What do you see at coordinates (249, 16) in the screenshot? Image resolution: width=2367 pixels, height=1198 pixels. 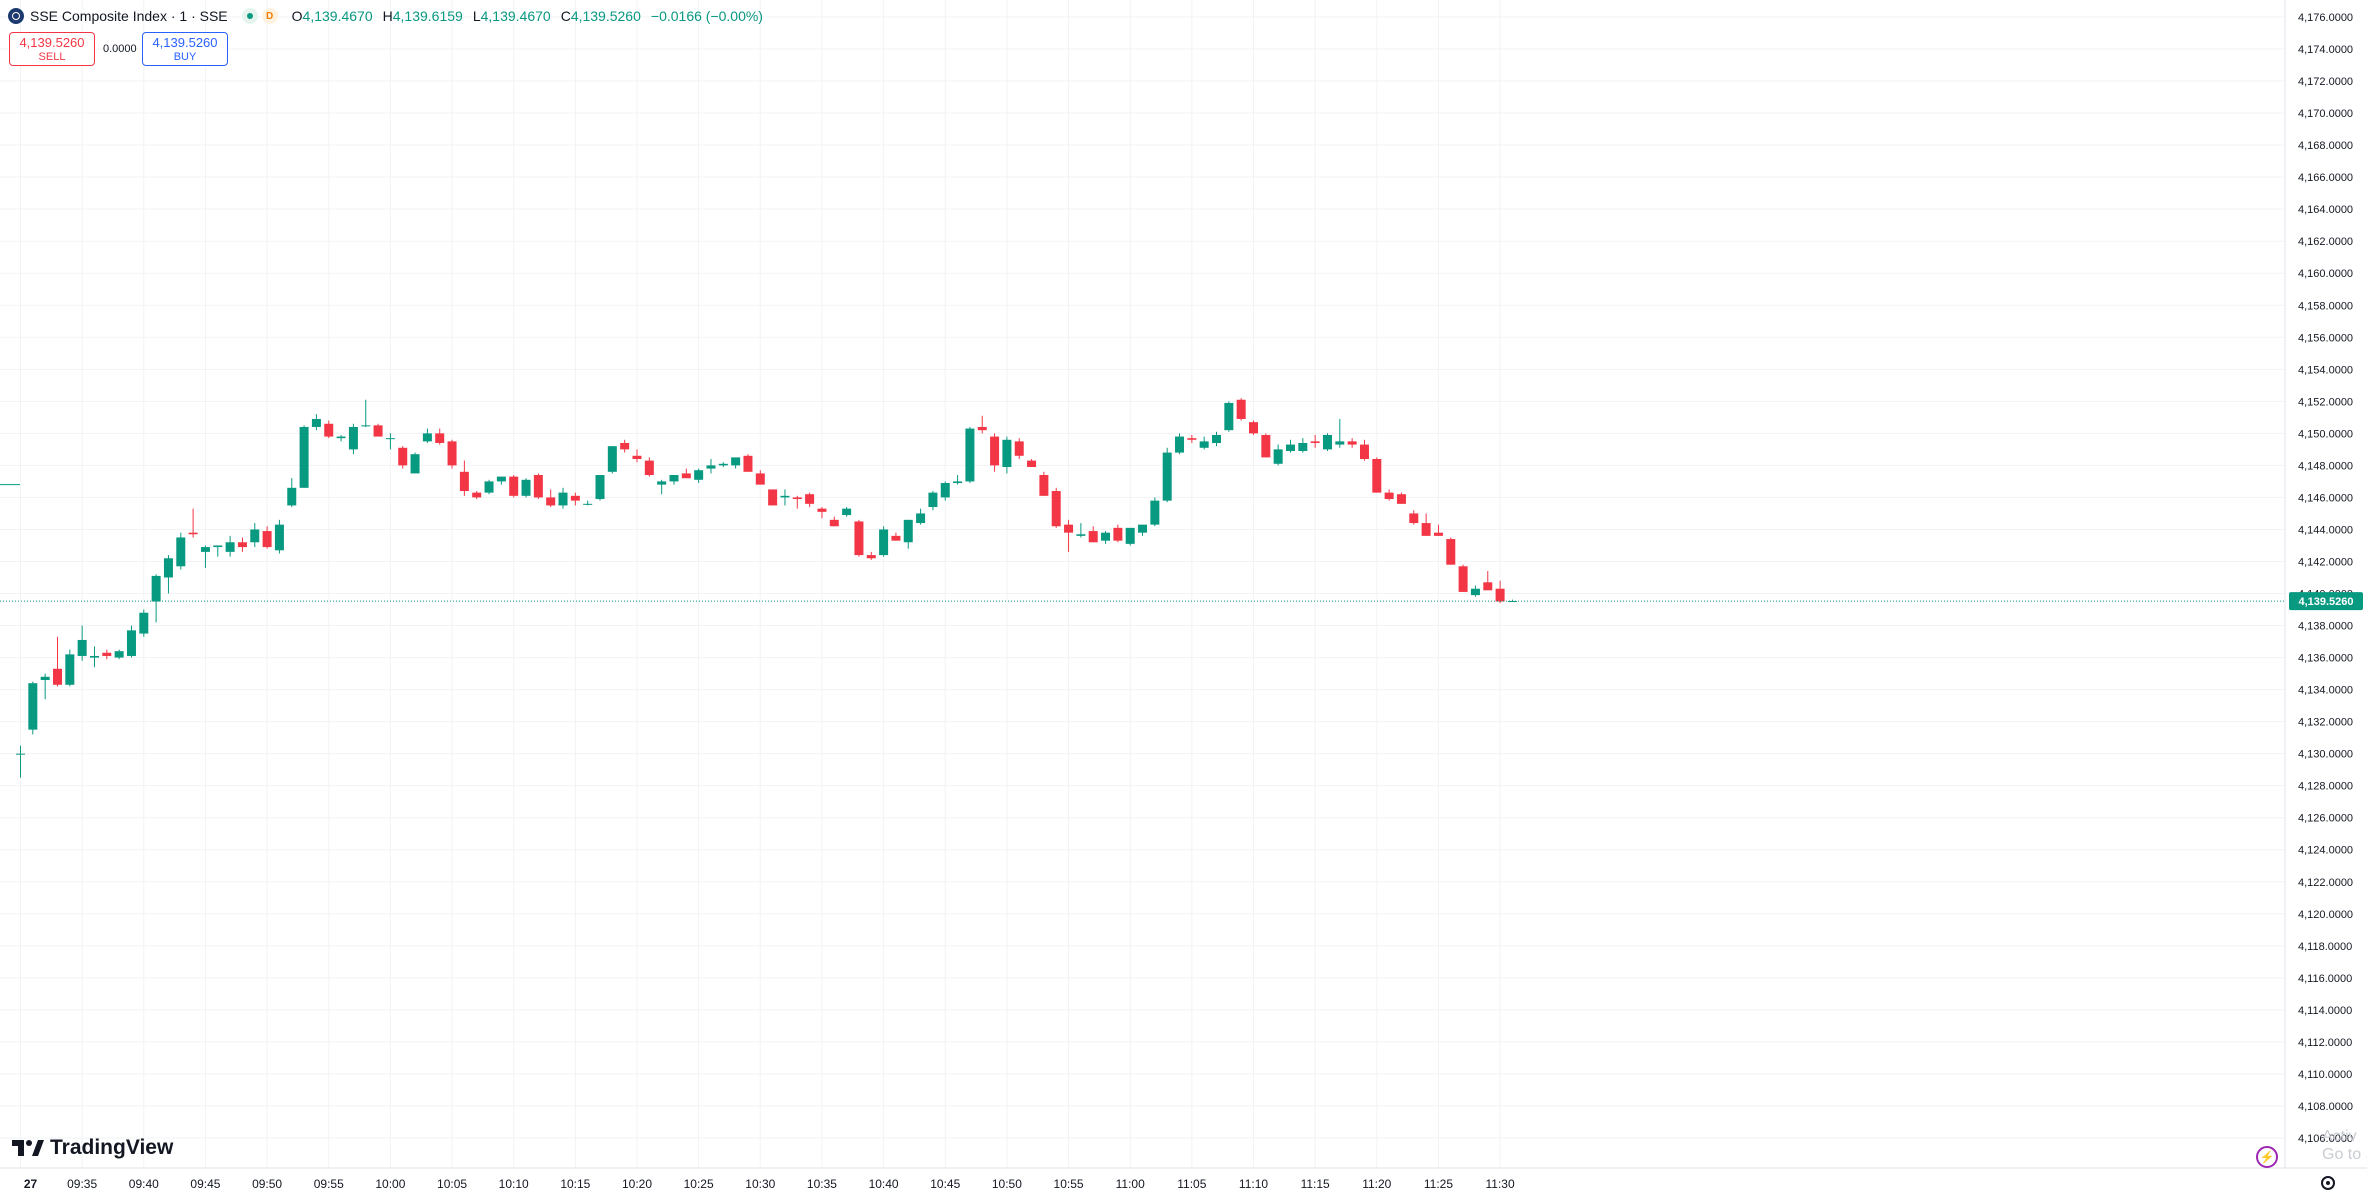 I see `market-open-dot-icon` at bounding box center [249, 16].